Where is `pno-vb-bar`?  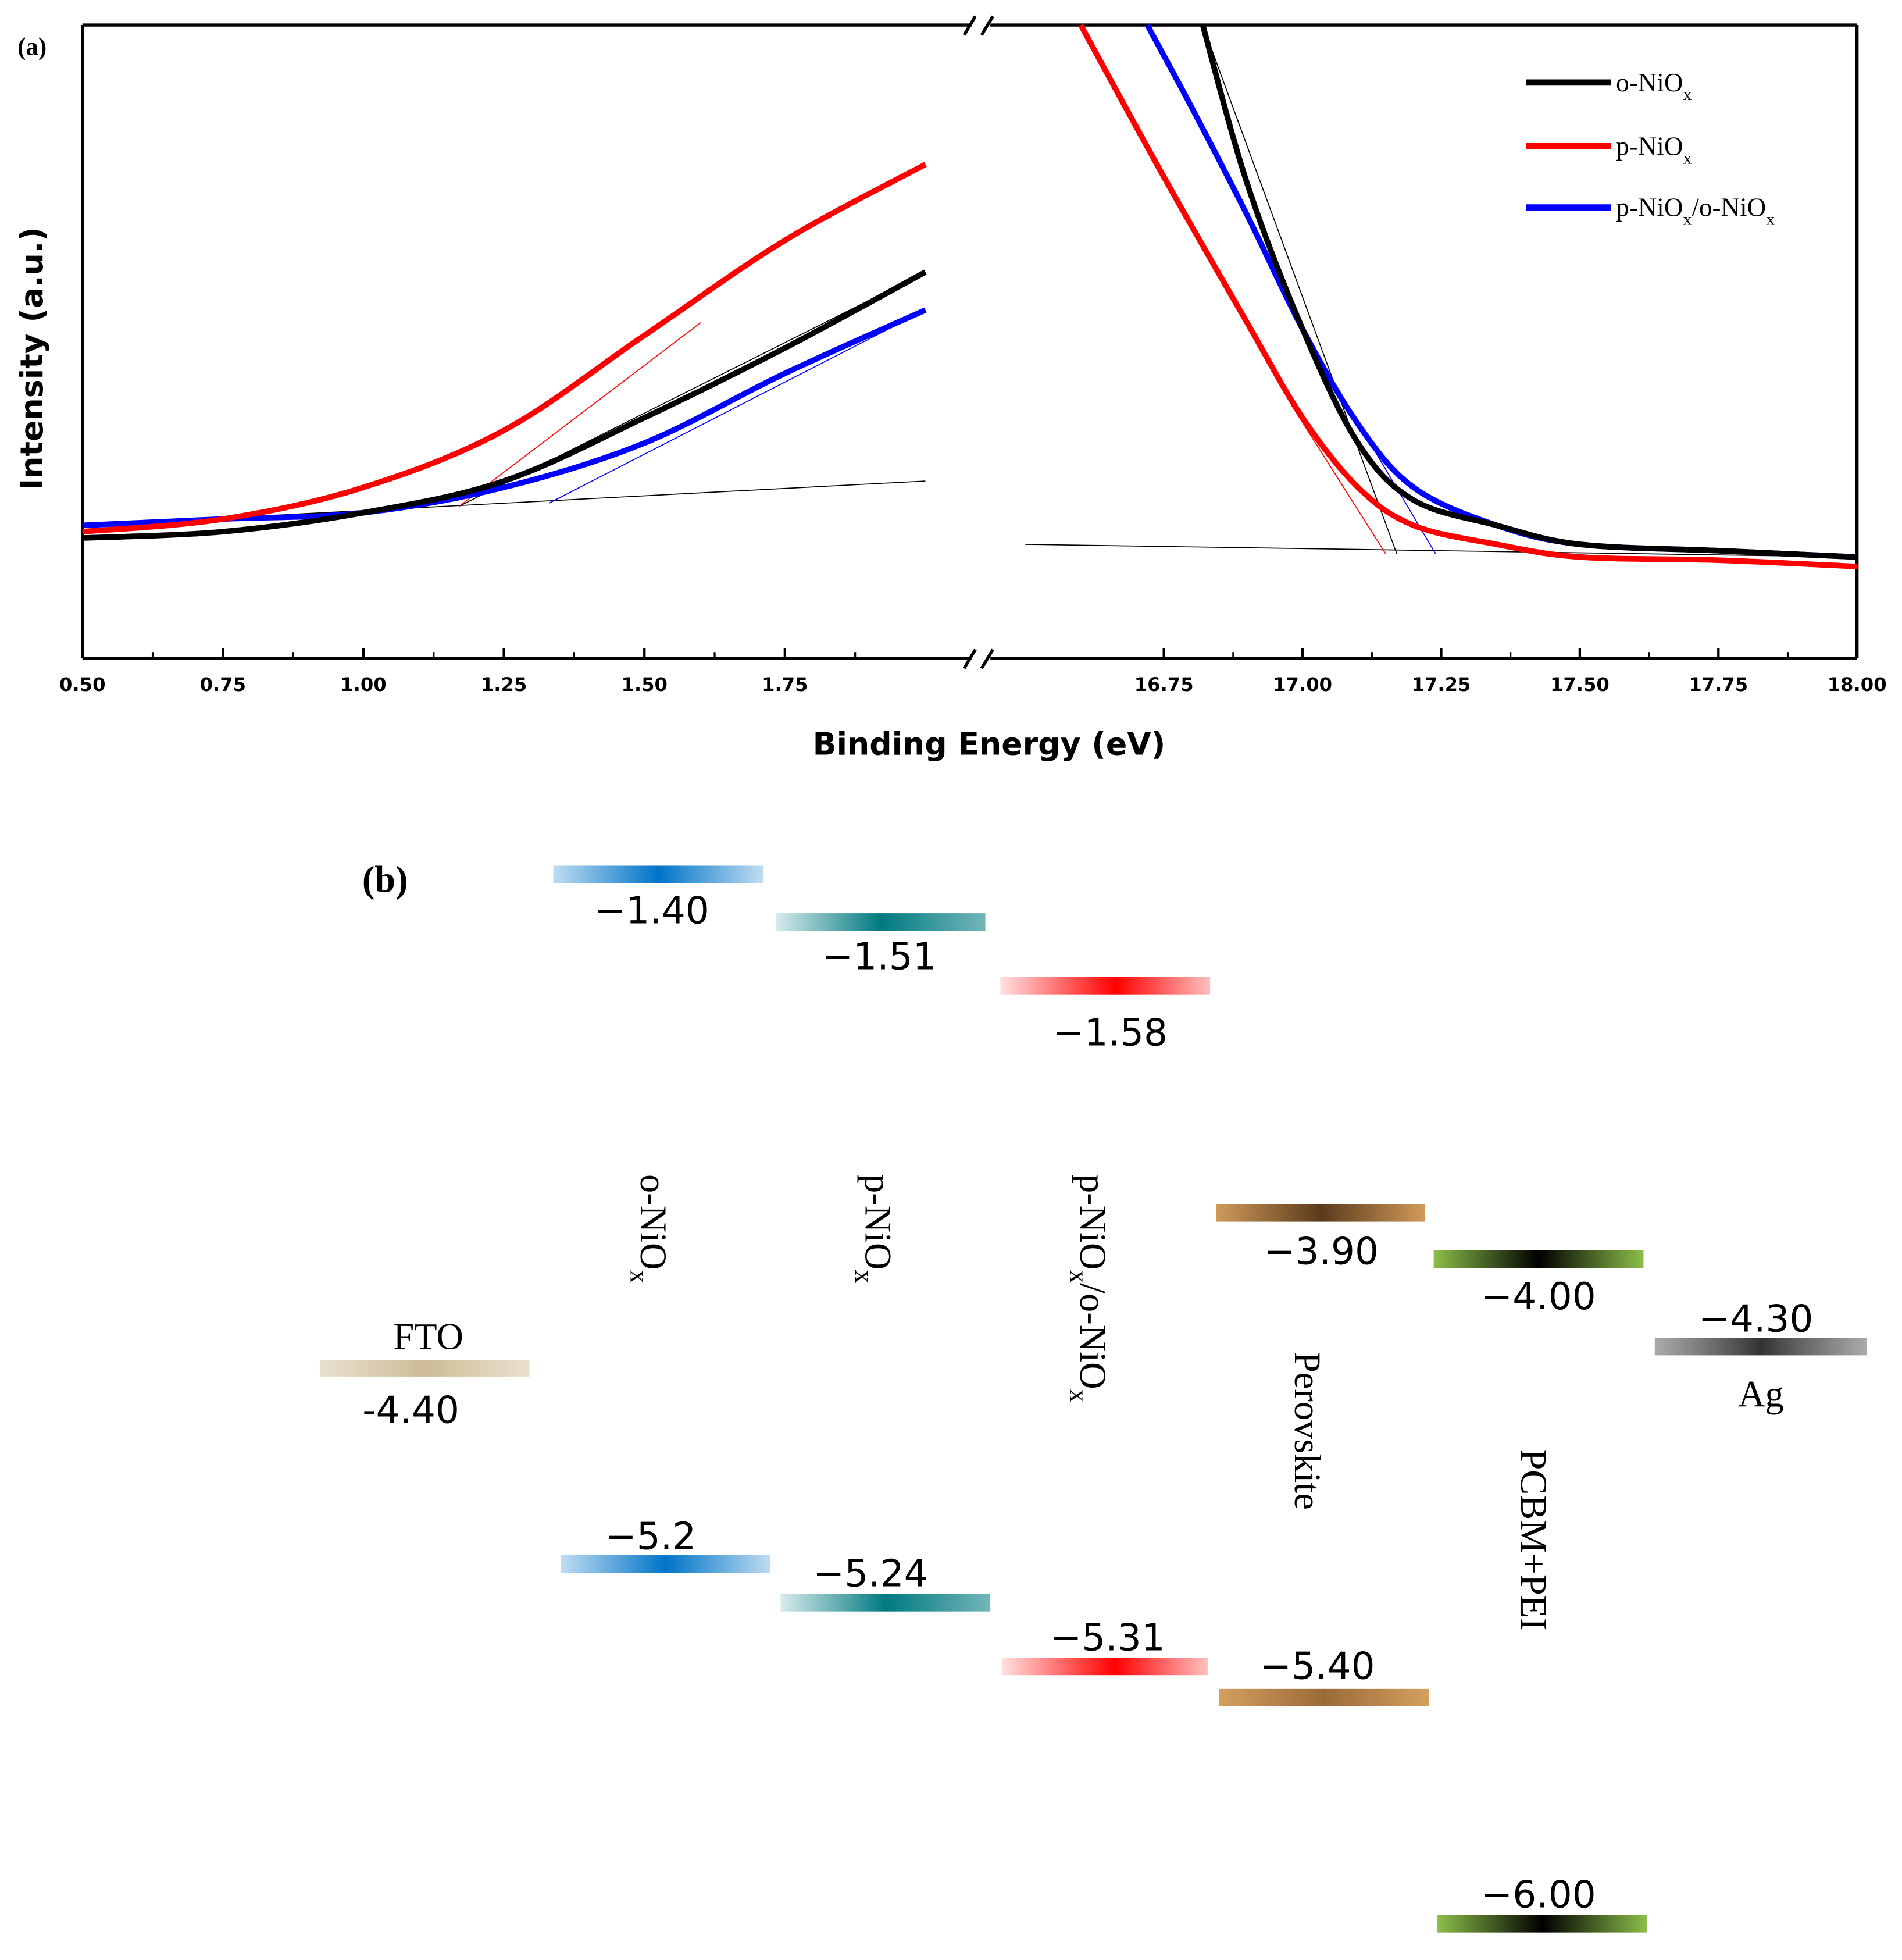 pno-vb-bar is located at coordinates (1104, 1667).